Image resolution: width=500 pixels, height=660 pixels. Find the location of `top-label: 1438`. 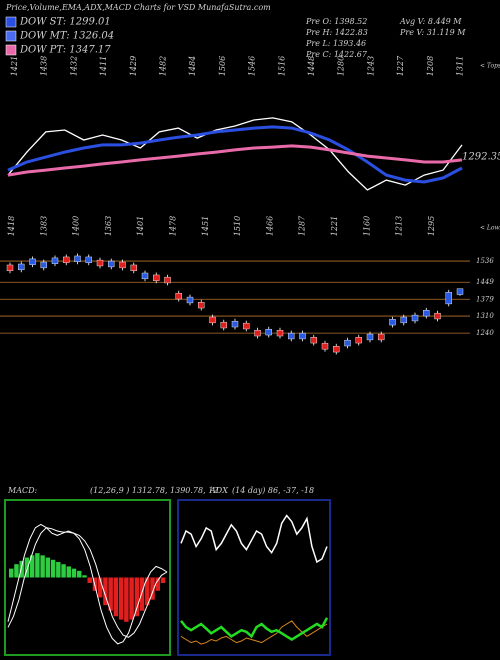

top-label: 1438 is located at coordinates (44, 66).